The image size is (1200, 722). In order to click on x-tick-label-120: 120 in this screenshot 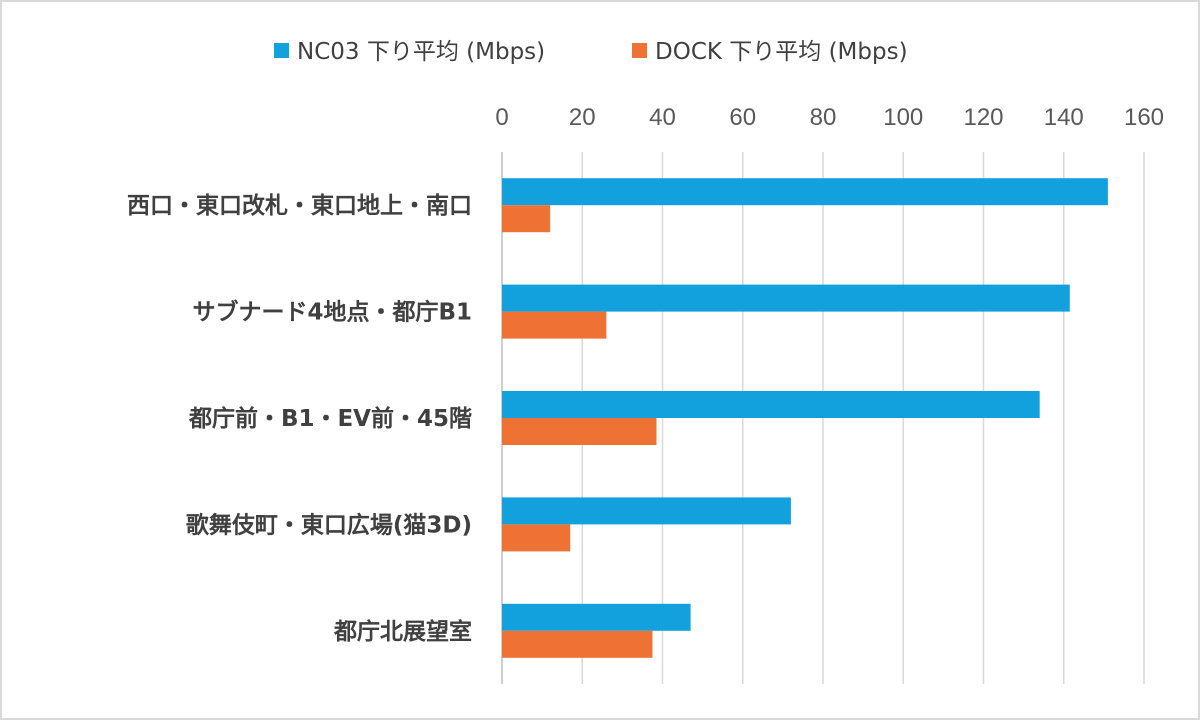, I will do `click(983, 117)`.